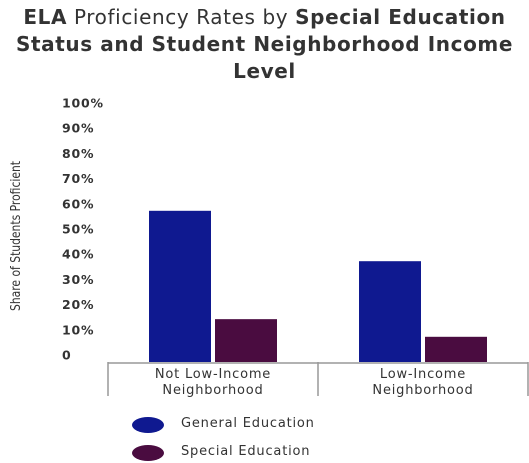 The width and height of the screenshot is (529, 463). Describe the element at coordinates (83, 103) in the screenshot. I see `y-tick-label: 100%` at that location.